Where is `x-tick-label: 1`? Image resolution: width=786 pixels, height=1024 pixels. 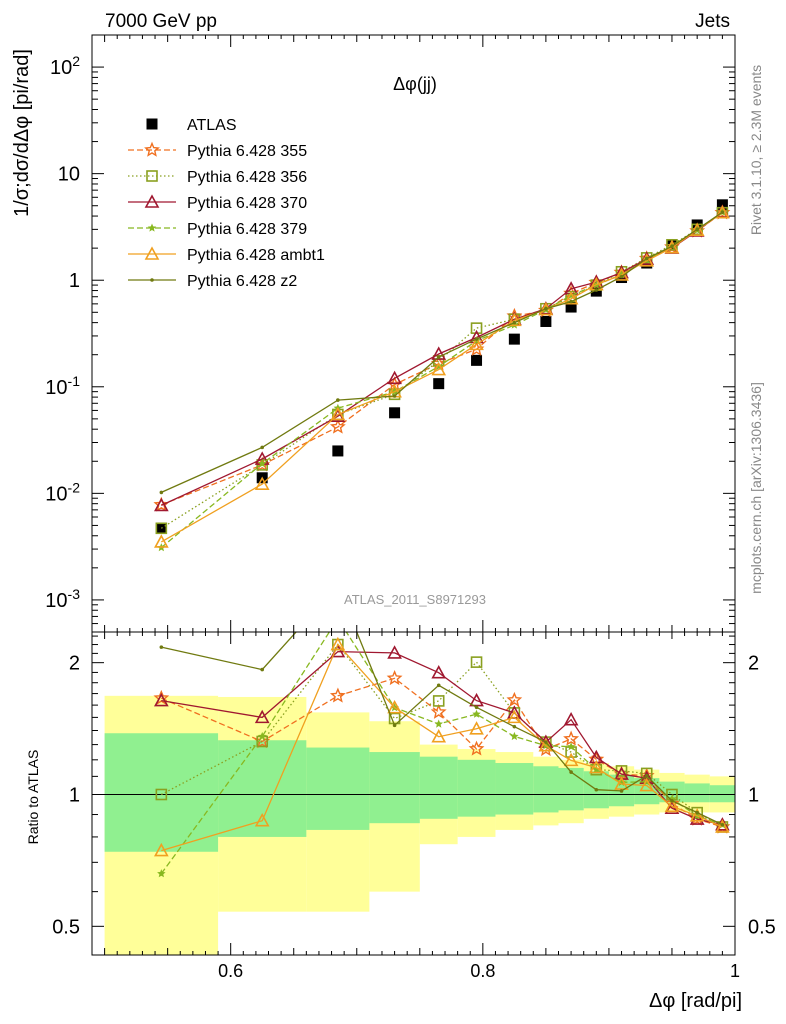 x-tick-label: 1 is located at coordinates (735, 971).